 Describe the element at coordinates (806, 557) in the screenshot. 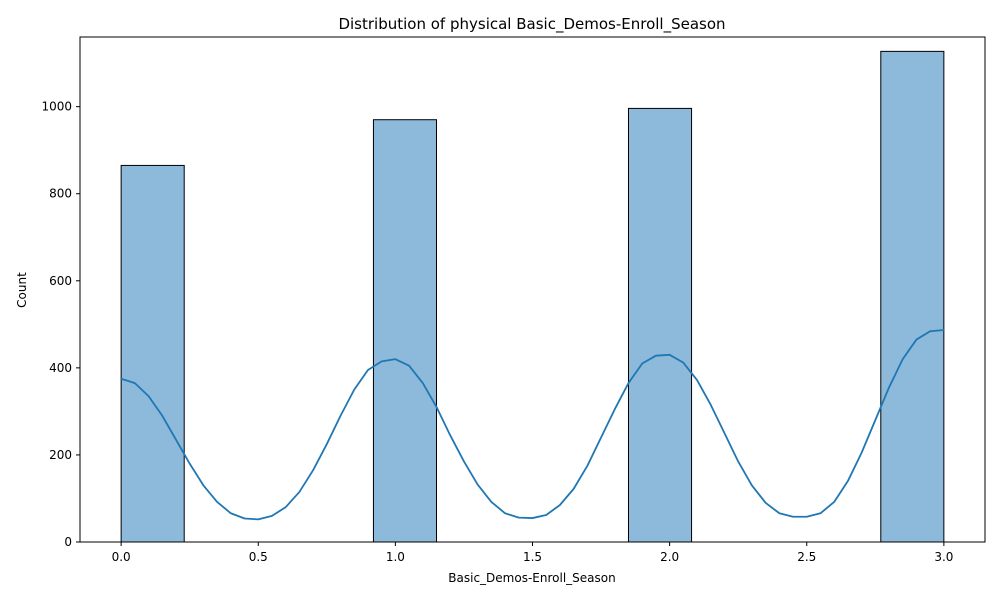

I see `x-tick-label: 2.5` at that location.